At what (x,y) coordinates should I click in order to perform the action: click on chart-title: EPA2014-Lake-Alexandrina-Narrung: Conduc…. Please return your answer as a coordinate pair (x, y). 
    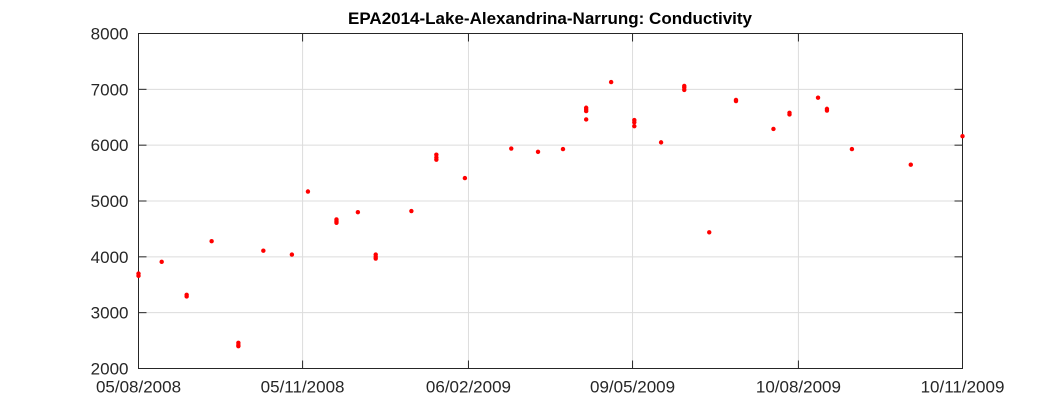
    Looking at the image, I should click on (550, 18).